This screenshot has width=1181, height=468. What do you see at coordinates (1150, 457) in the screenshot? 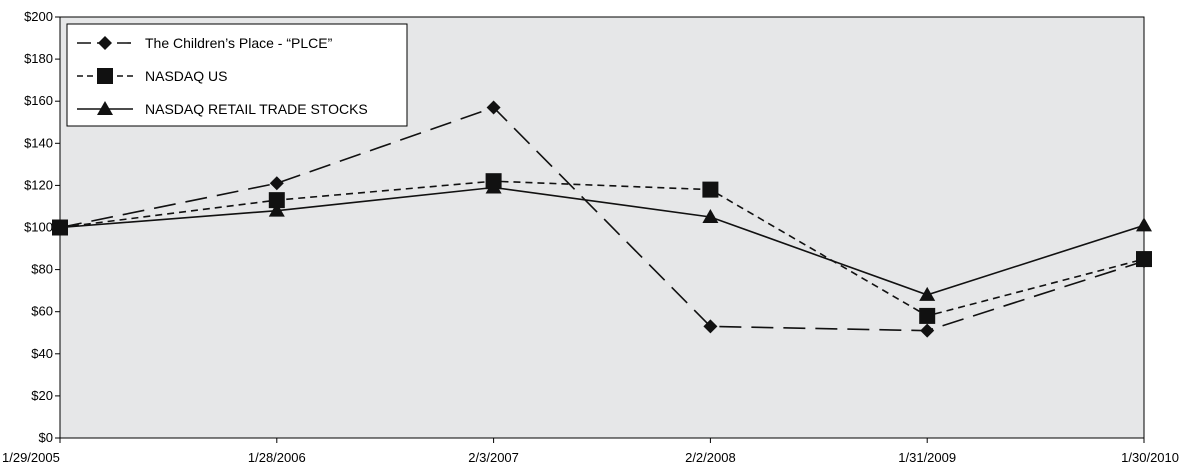
I see `x-tick-label: 1/30/2010` at bounding box center [1150, 457].